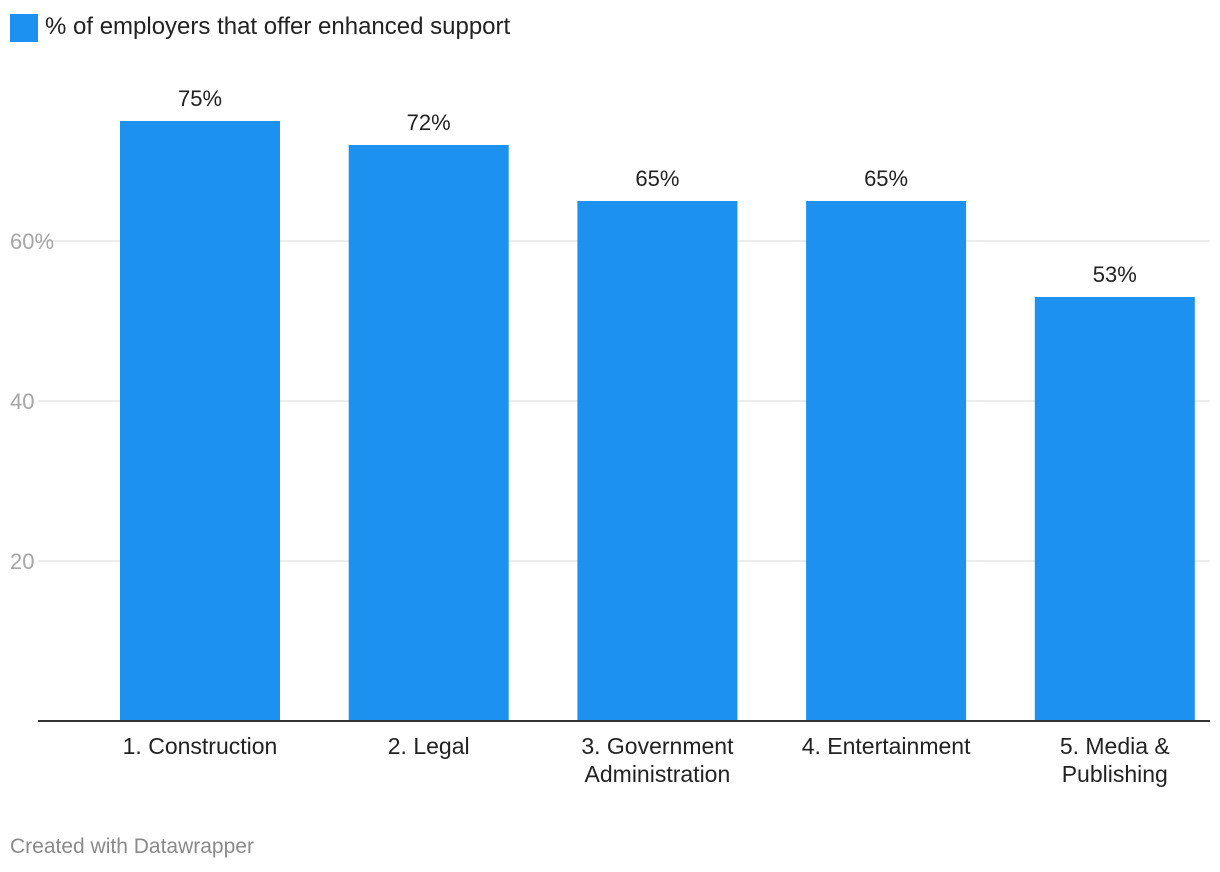  Describe the element at coordinates (657, 746) in the screenshot. I see `category-label-3-line-1: 3. Government` at that location.